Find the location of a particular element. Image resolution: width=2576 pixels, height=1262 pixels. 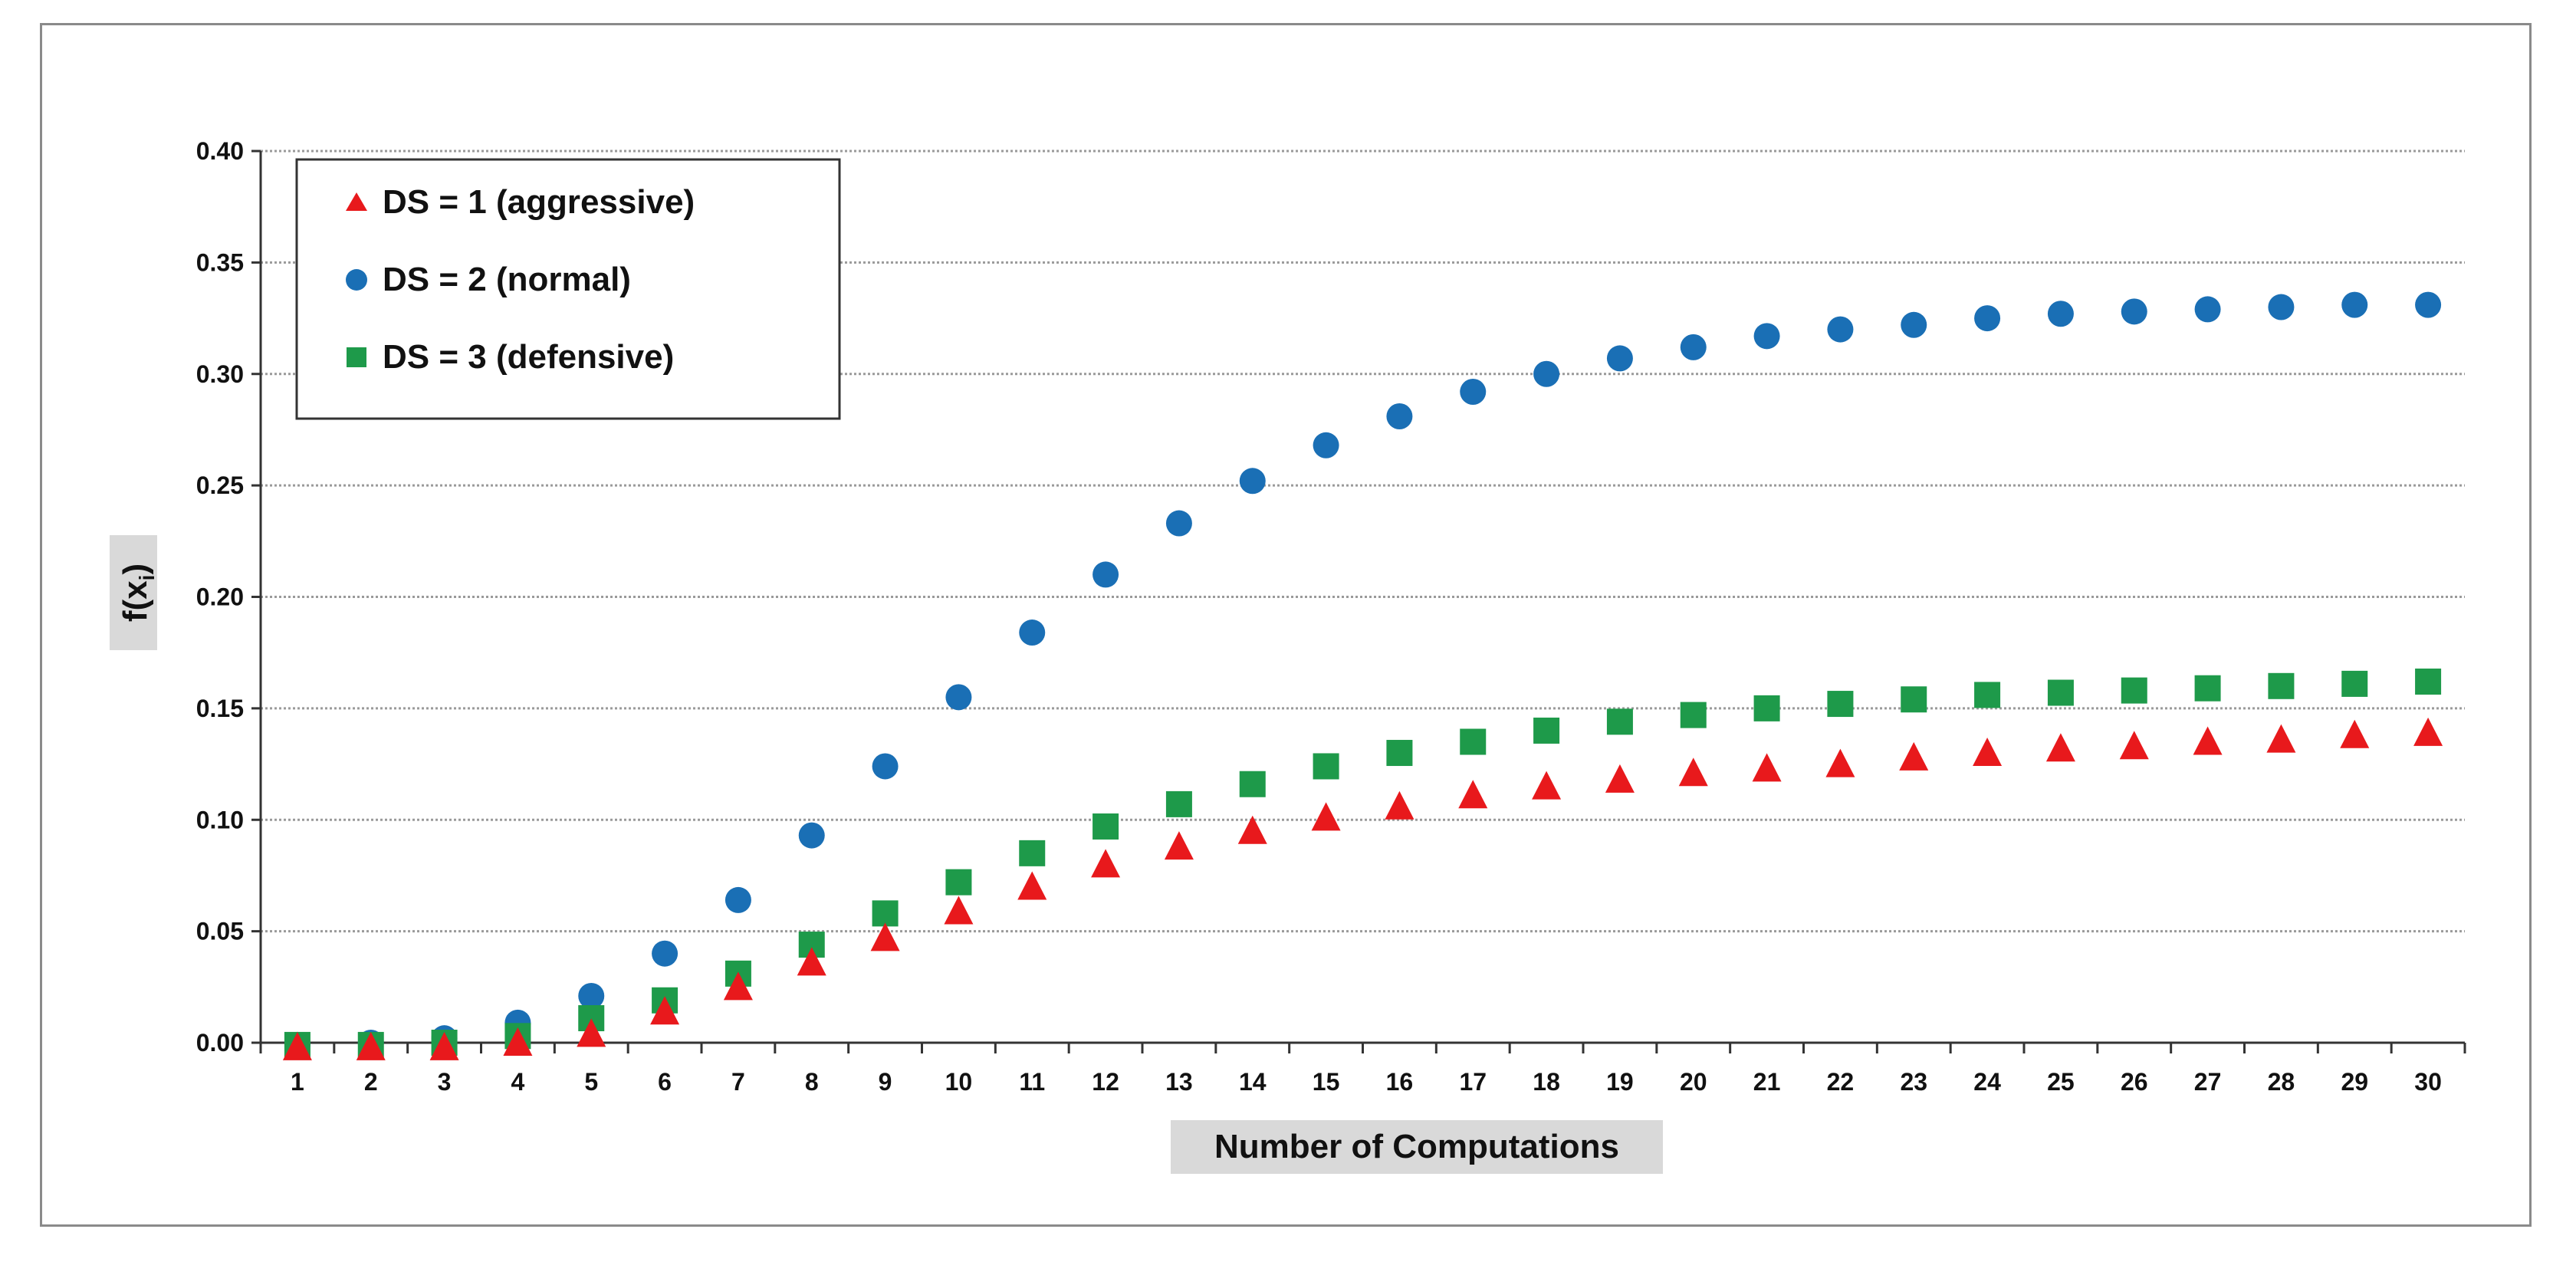

x-tick-label: 6 is located at coordinates (665, 1082).